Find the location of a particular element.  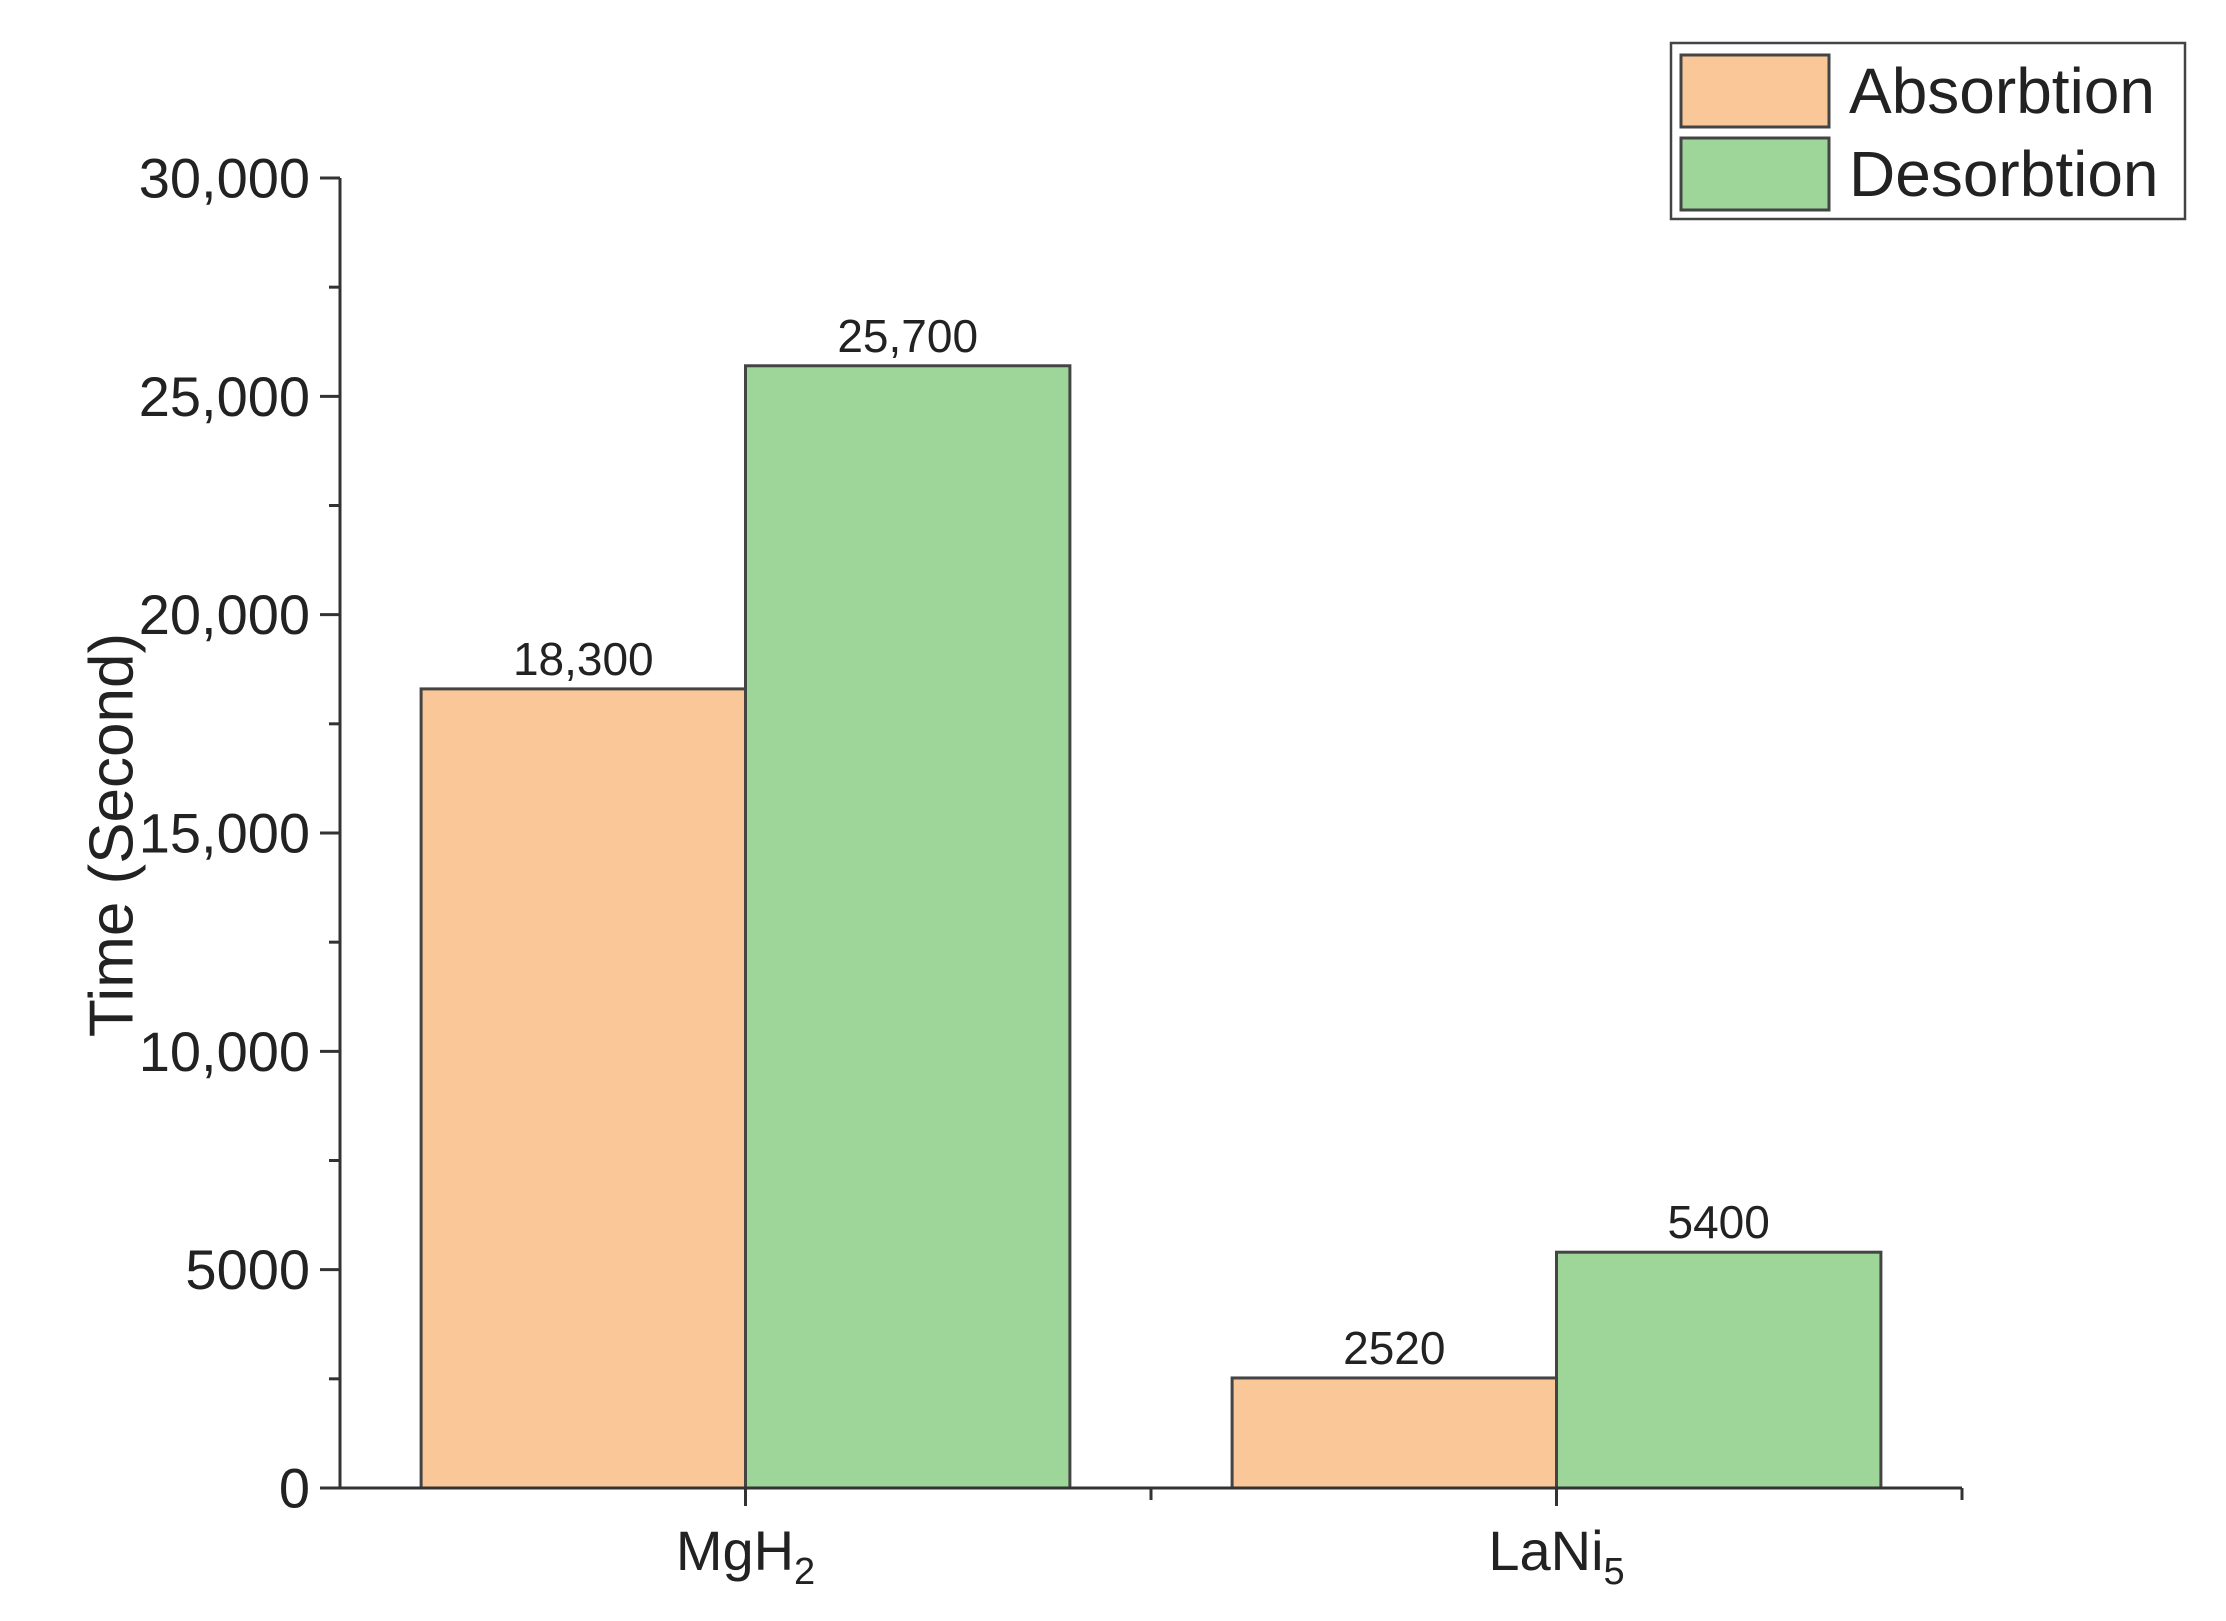

legend-swatch-desorbtion is located at coordinates (1755, 174).